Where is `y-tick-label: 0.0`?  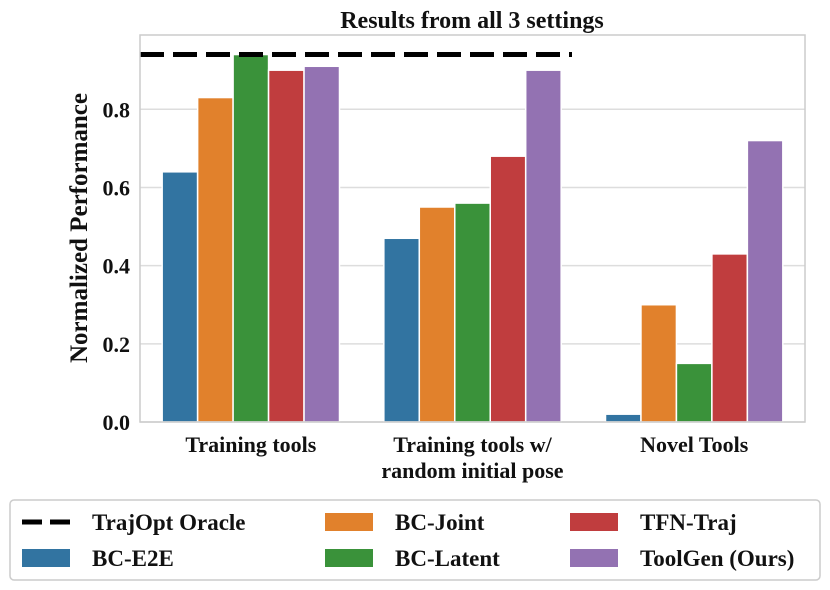 y-tick-label: 0.0 is located at coordinates (117, 422).